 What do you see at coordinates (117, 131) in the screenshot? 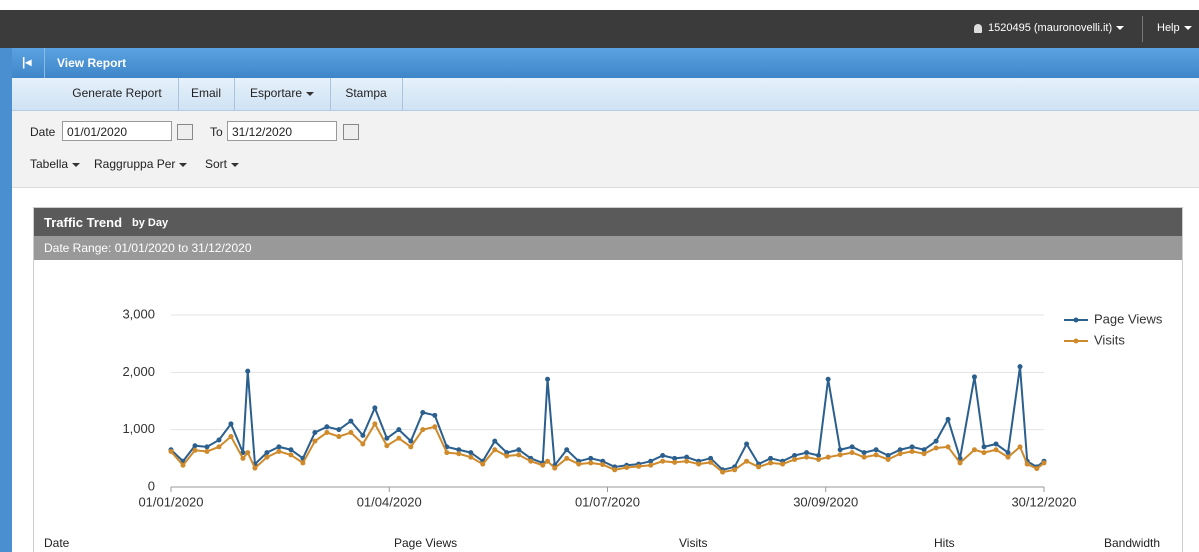
I see `date-from-input: 01/01/2020` at bounding box center [117, 131].